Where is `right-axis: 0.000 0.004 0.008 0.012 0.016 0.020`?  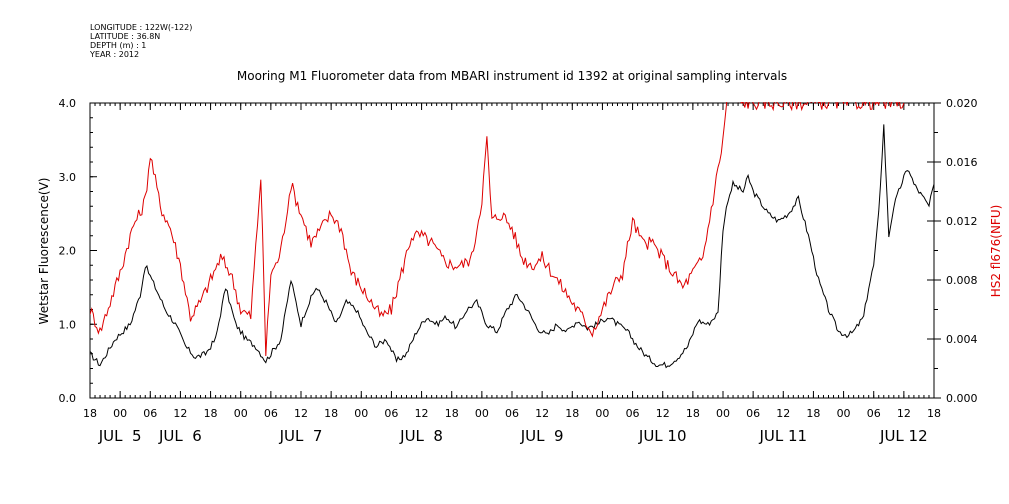
right-axis: 0.000 0.004 0.008 0.012 0.016 0.020 is located at coordinates (952, 251).